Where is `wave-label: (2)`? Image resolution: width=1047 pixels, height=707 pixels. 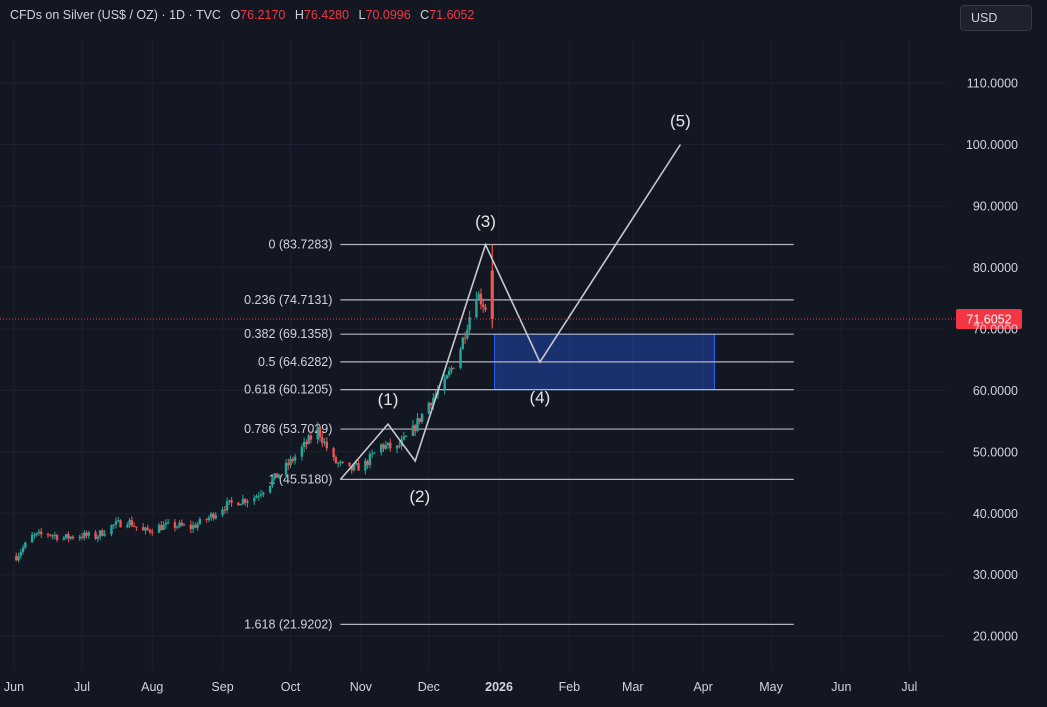 wave-label: (2) is located at coordinates (419, 496).